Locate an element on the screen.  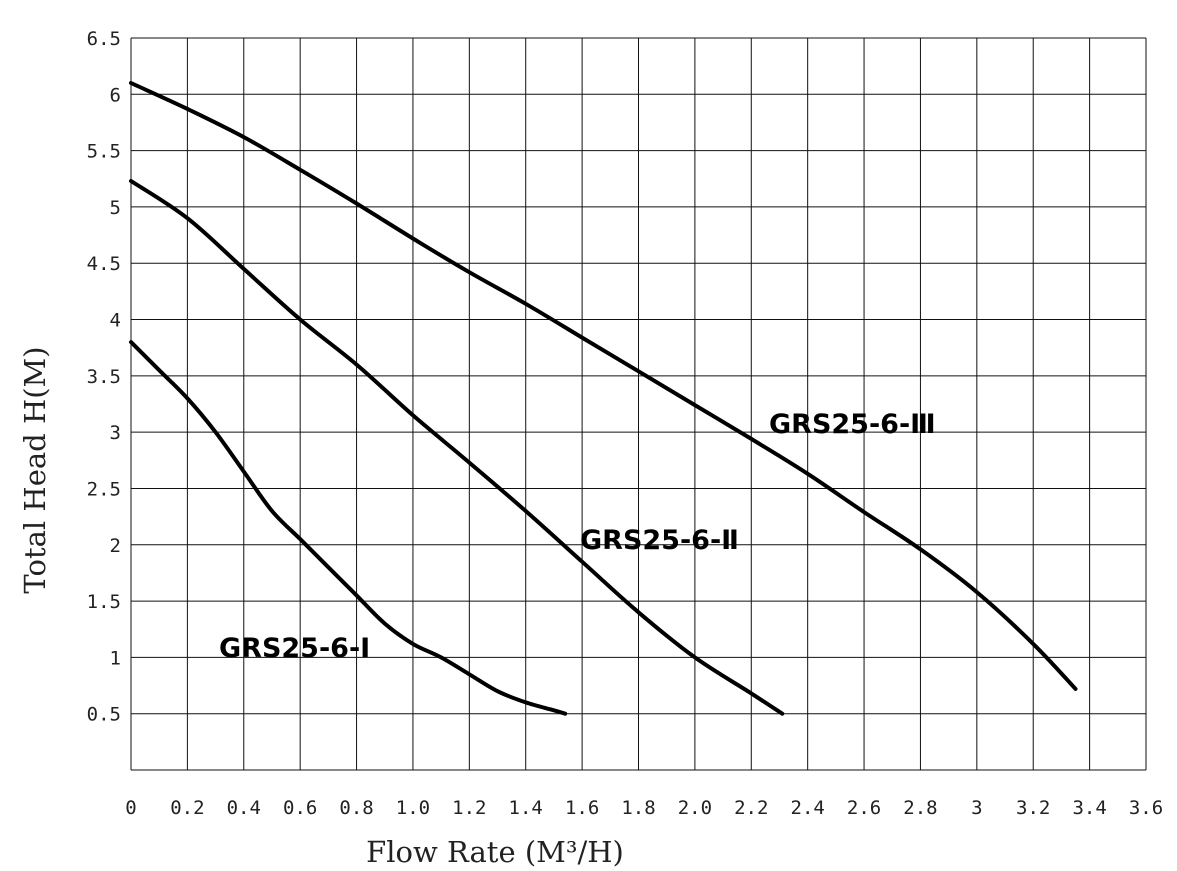
y-tick-label: 3.5 is located at coordinates (104, 377).